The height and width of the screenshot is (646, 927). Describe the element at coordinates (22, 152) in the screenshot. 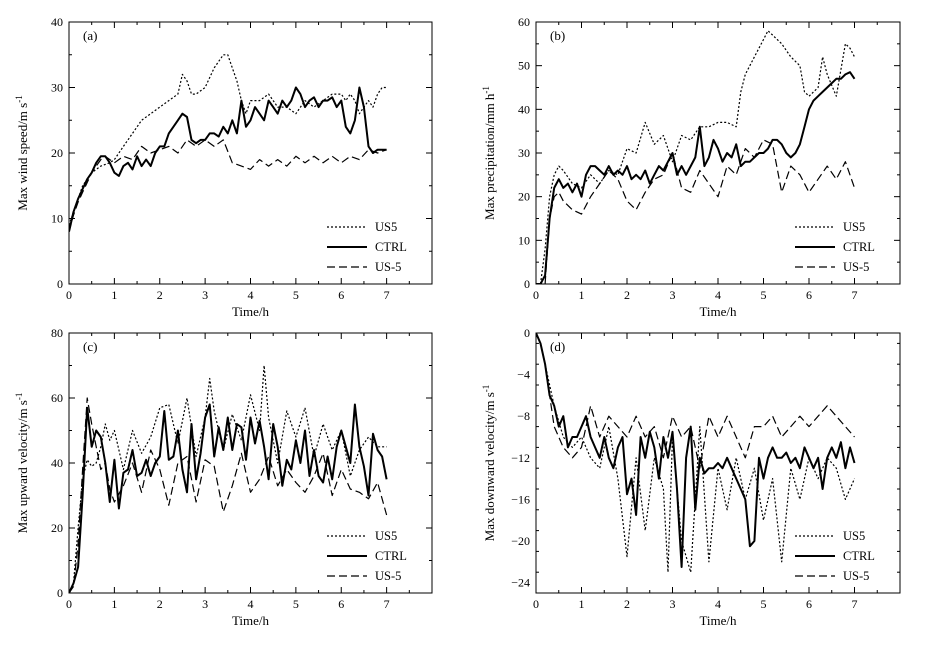

I see `y-axis-label: Max wind speed/m s-1` at that location.